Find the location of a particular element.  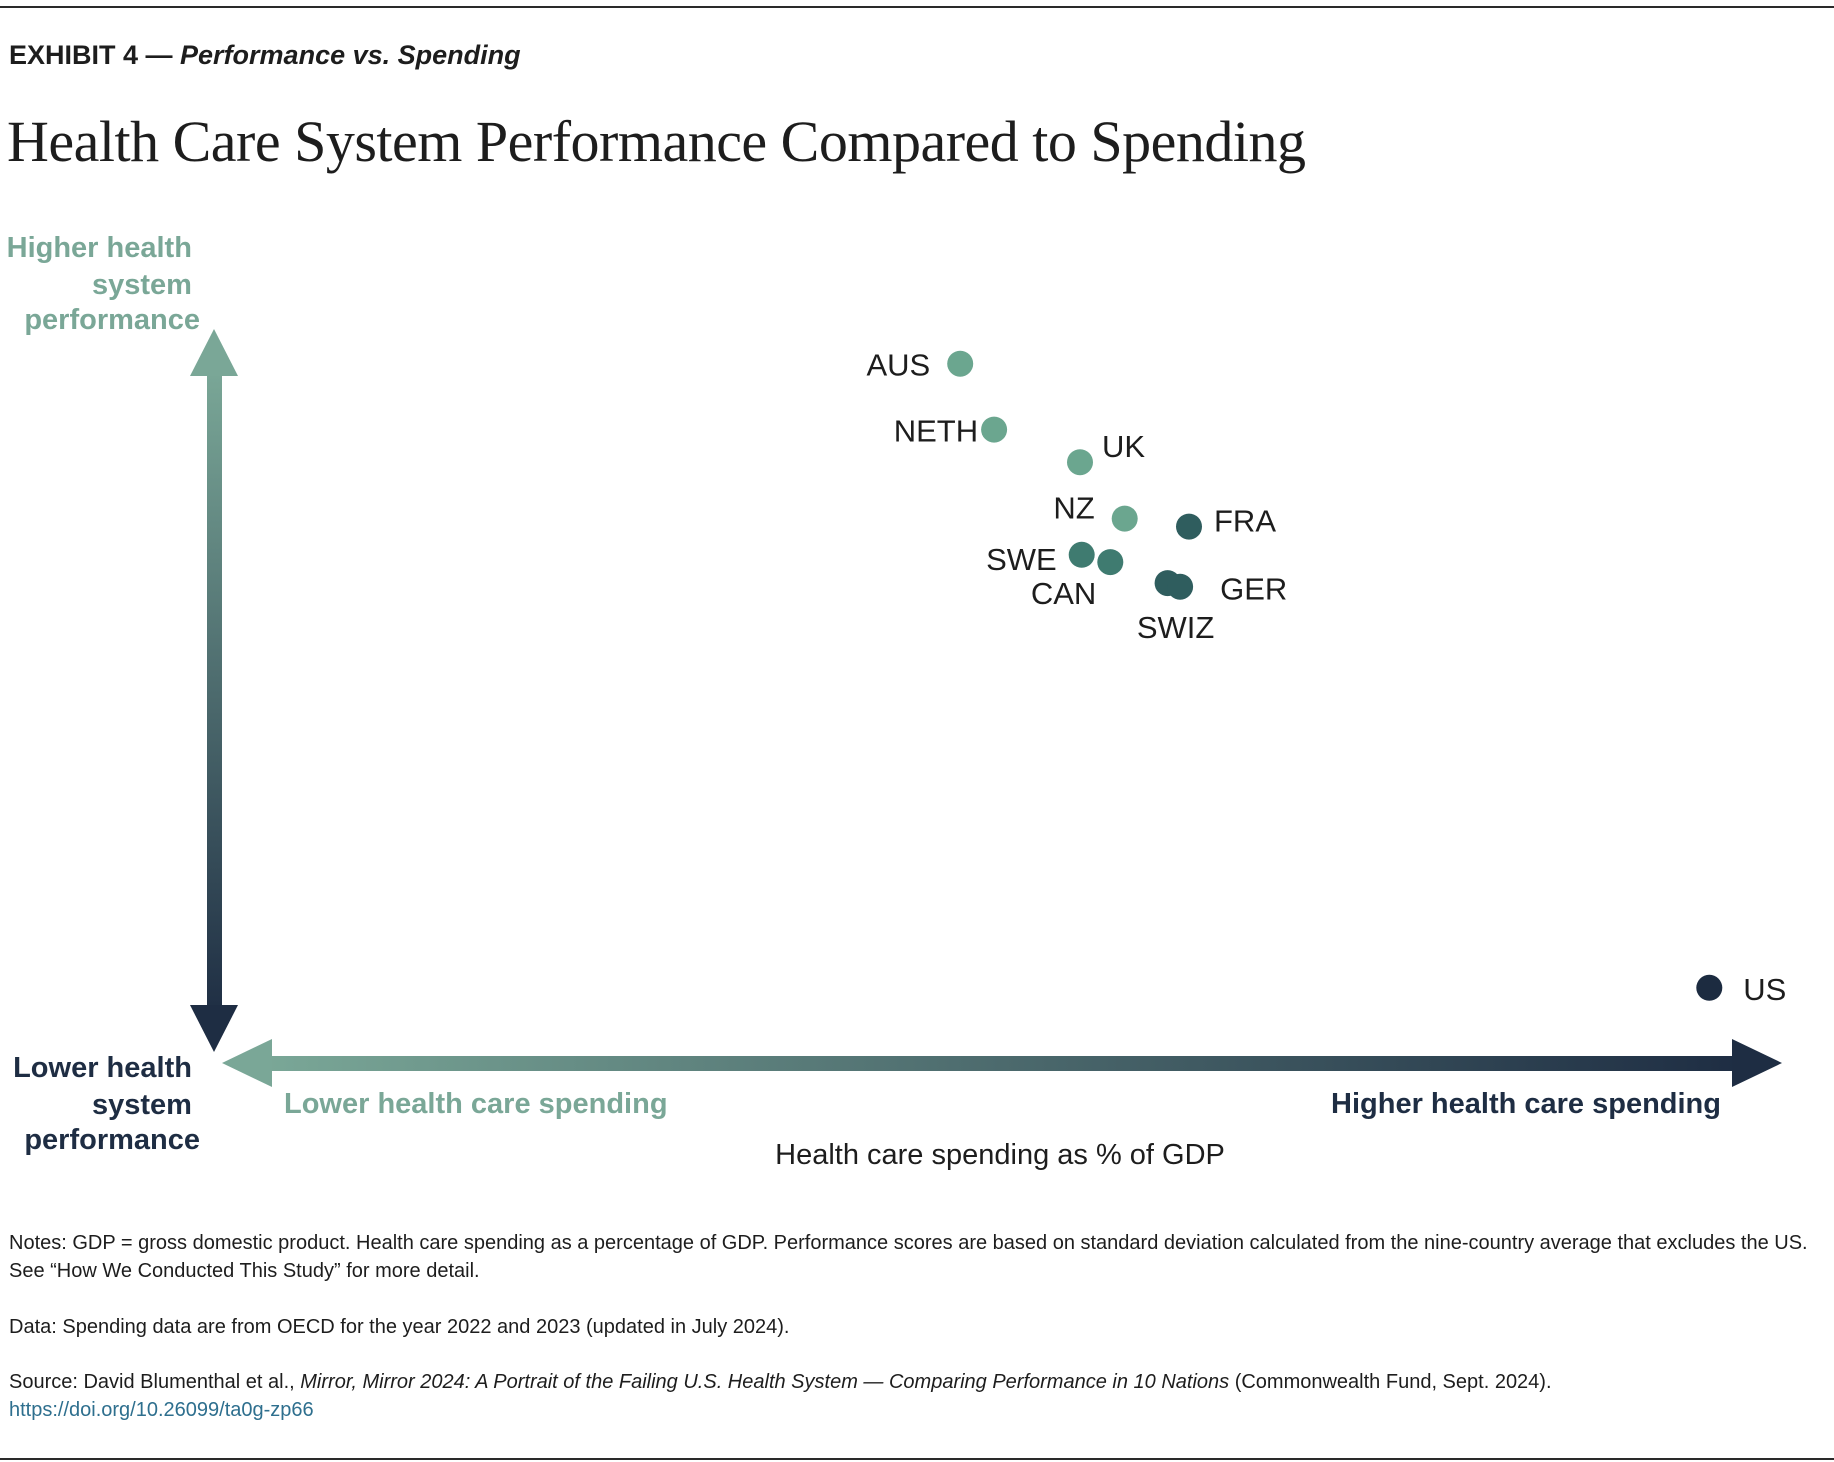

point-label-fra: FRA is located at coordinates (1245, 521).